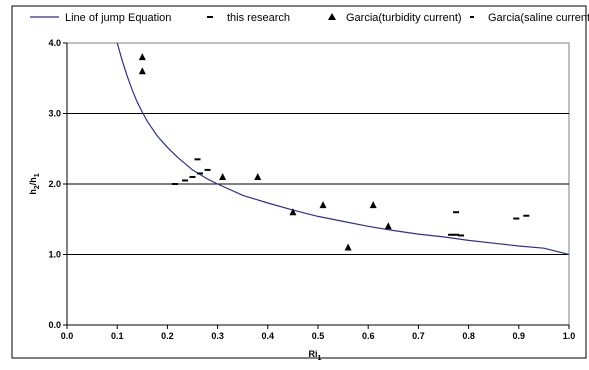 This screenshot has height=370, width=589. What do you see at coordinates (315, 355) in the screenshot?
I see `x-axis-title: Ri1` at bounding box center [315, 355].